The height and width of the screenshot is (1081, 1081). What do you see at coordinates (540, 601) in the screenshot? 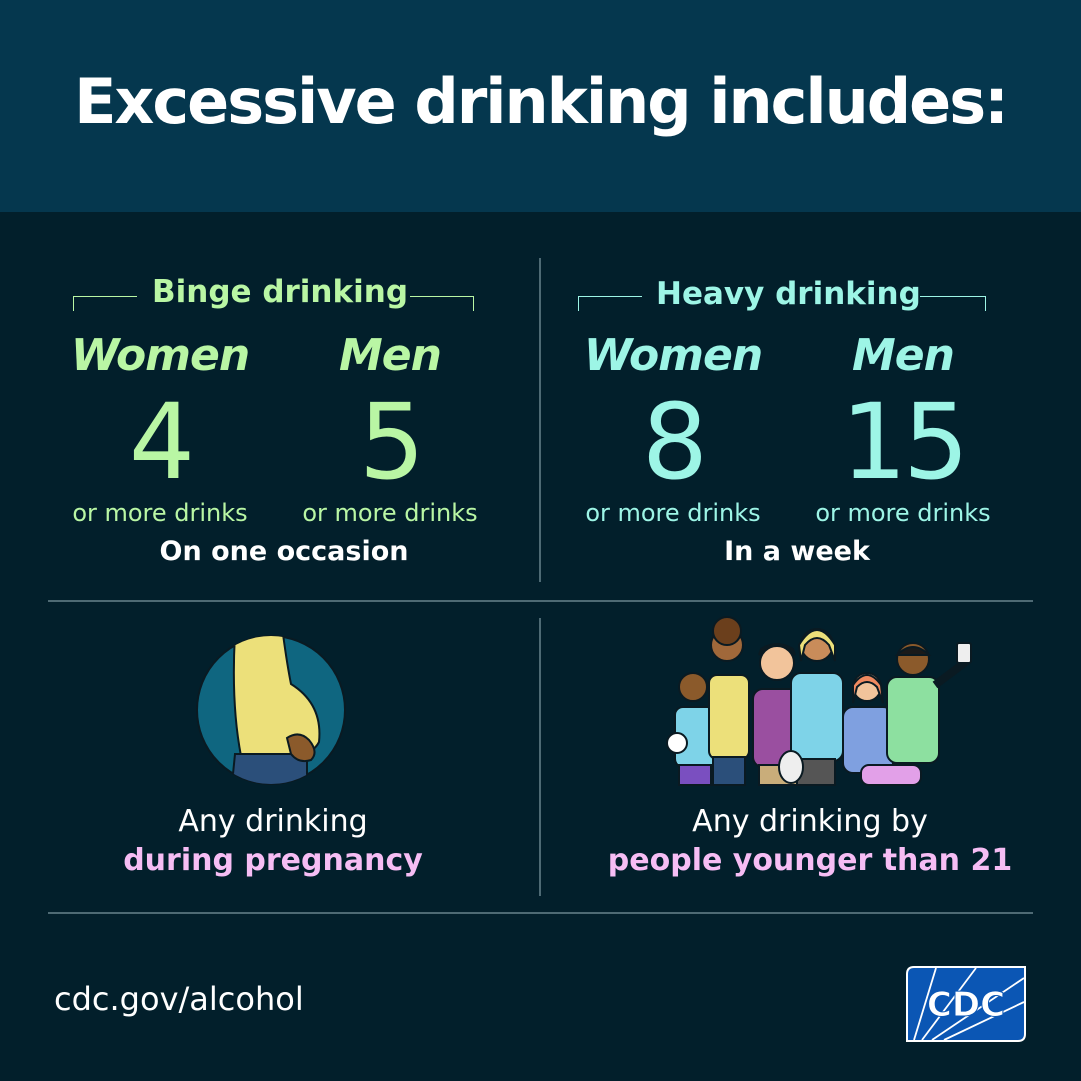
I see `divider-horizontal` at bounding box center [540, 601].